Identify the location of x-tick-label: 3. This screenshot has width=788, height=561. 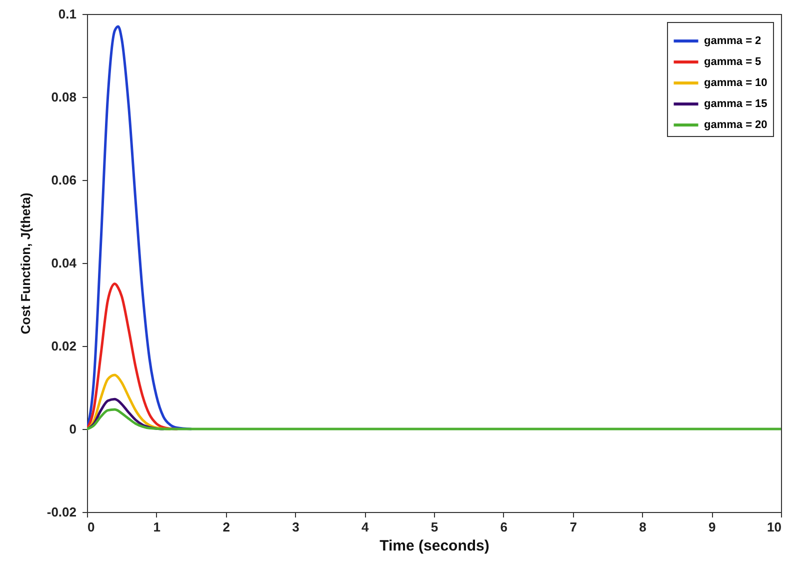
(296, 527).